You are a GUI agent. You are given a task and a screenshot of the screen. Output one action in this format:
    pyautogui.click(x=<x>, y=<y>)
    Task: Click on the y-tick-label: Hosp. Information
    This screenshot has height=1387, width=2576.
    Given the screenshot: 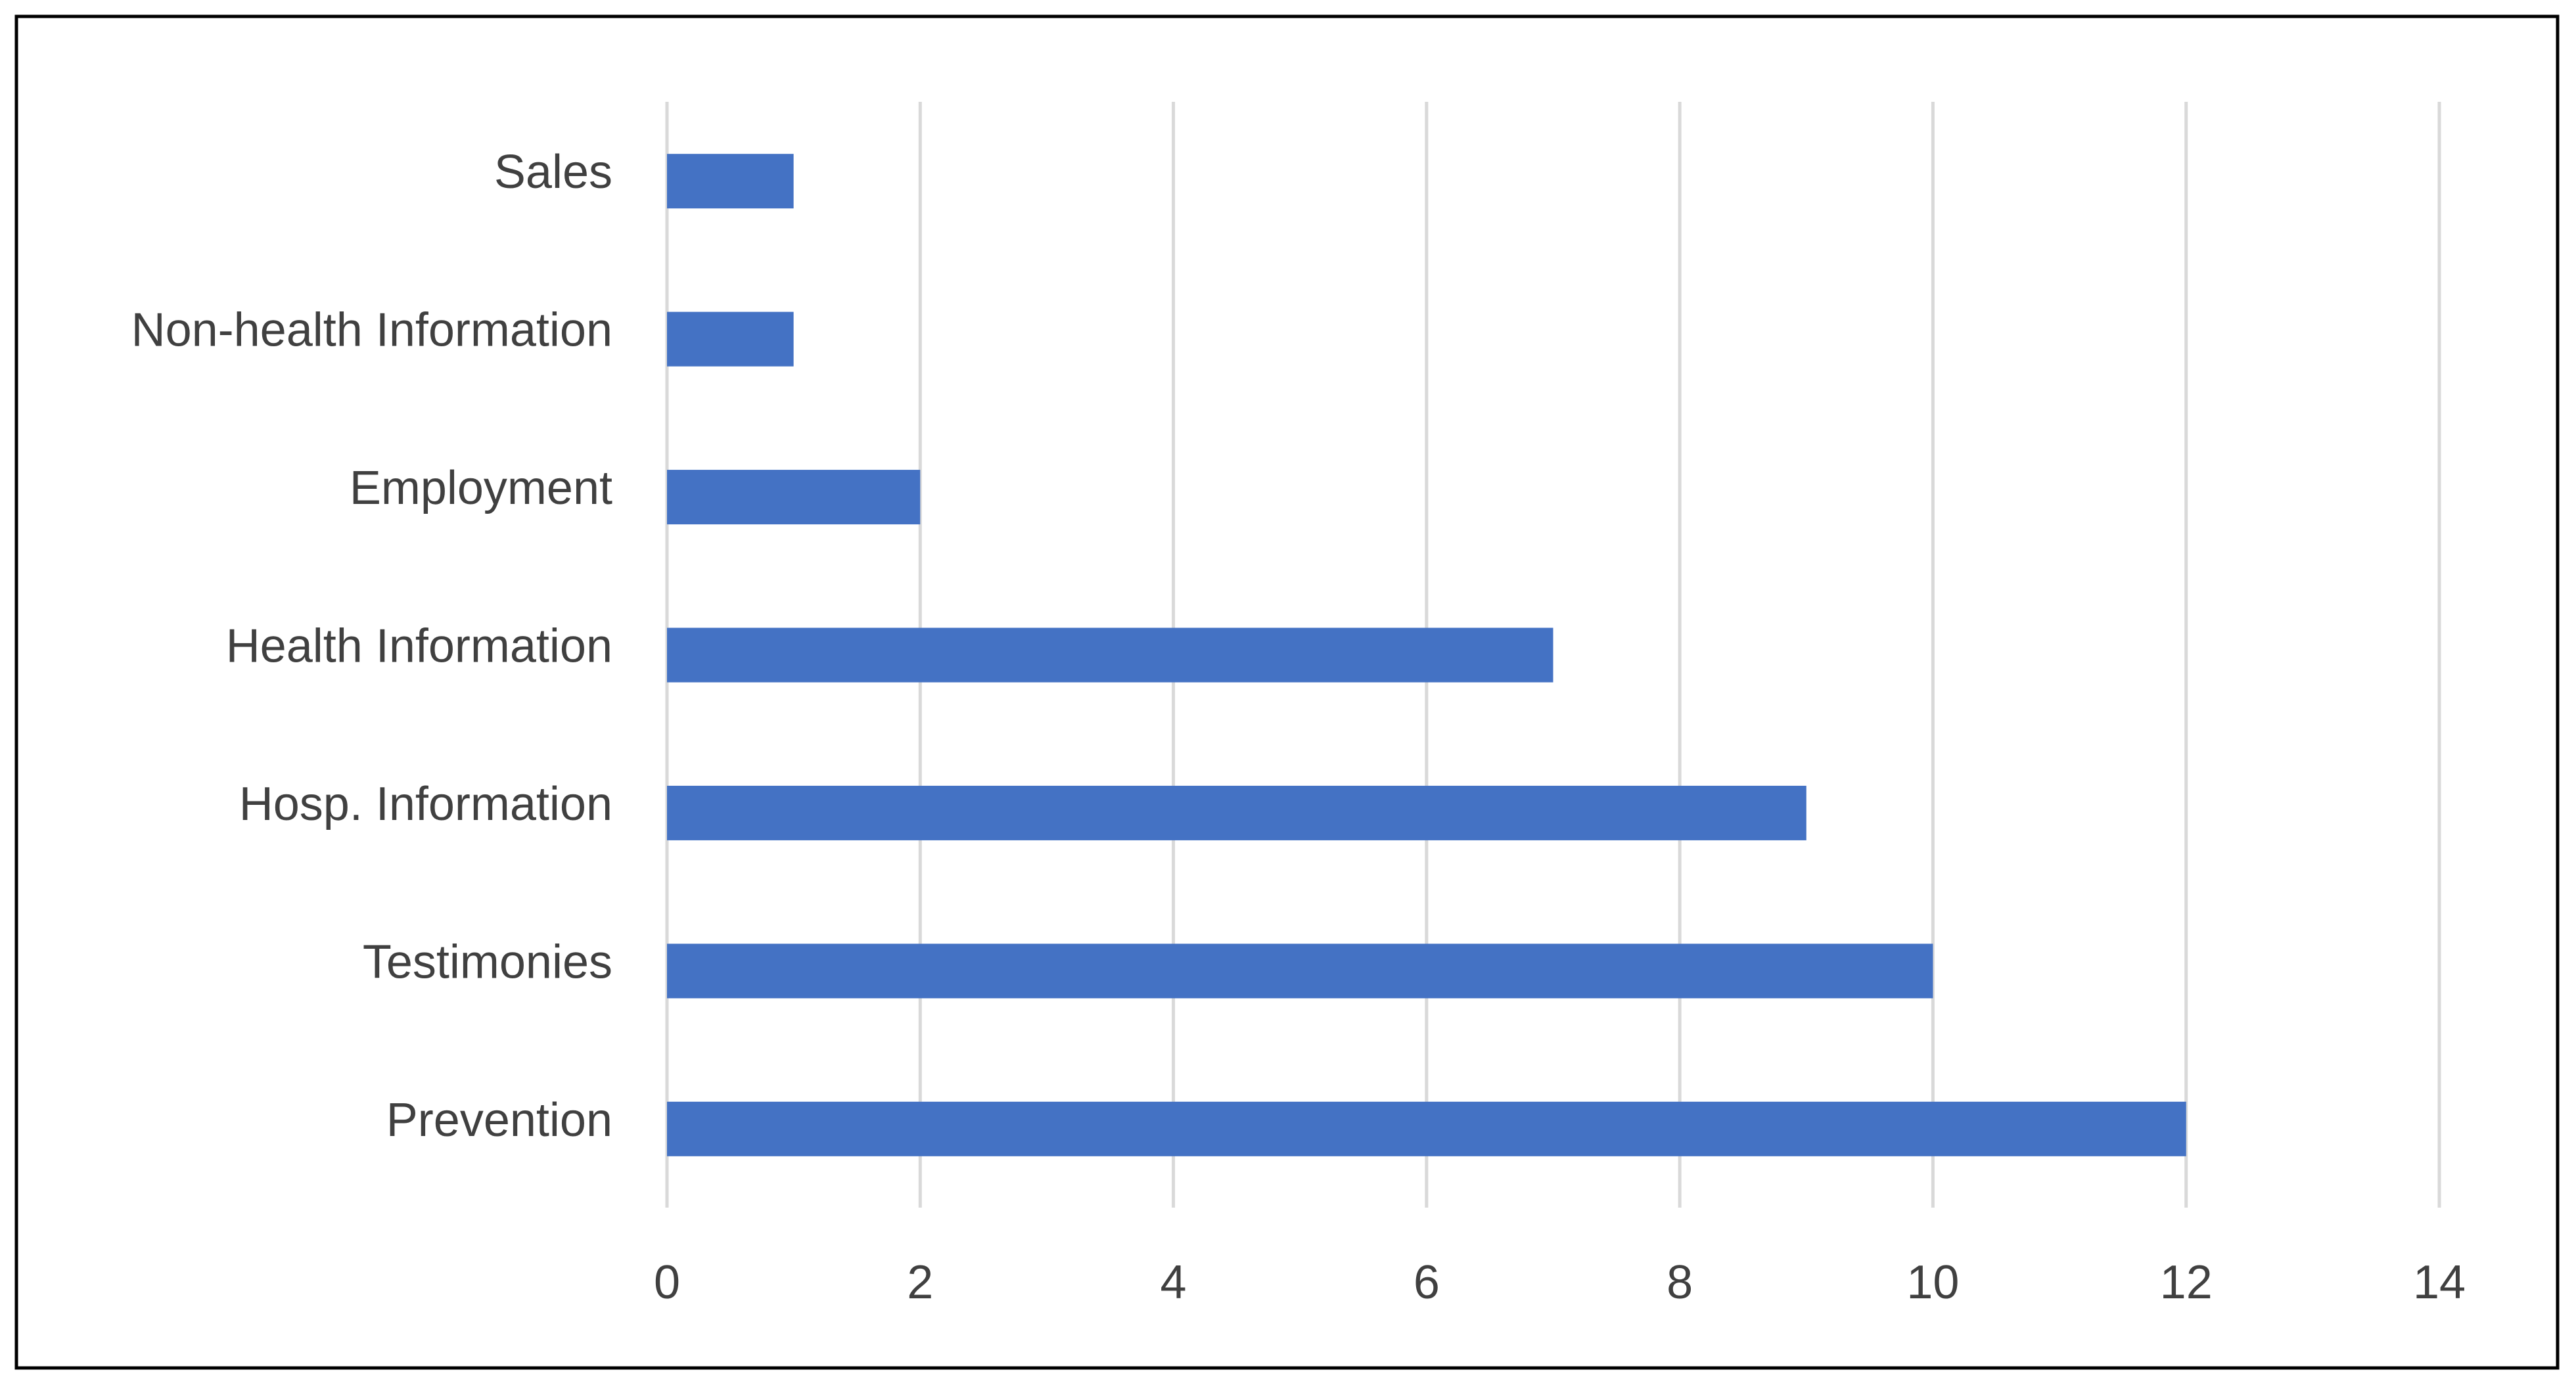 What is the action you would take?
    pyautogui.click(x=425, y=804)
    